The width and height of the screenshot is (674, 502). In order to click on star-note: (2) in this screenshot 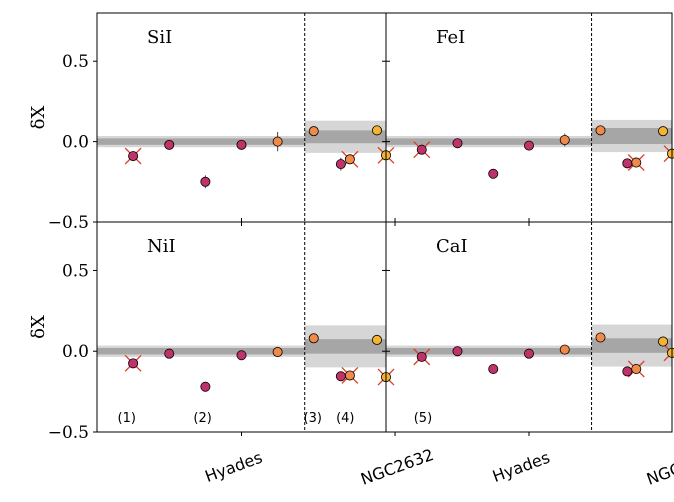, I will do `click(202, 418)`.